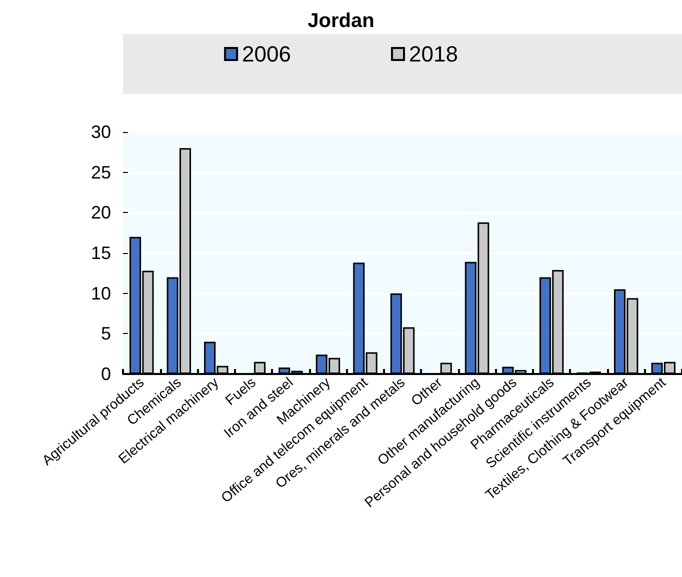  I want to click on legend-label: 2018, so click(433, 54).